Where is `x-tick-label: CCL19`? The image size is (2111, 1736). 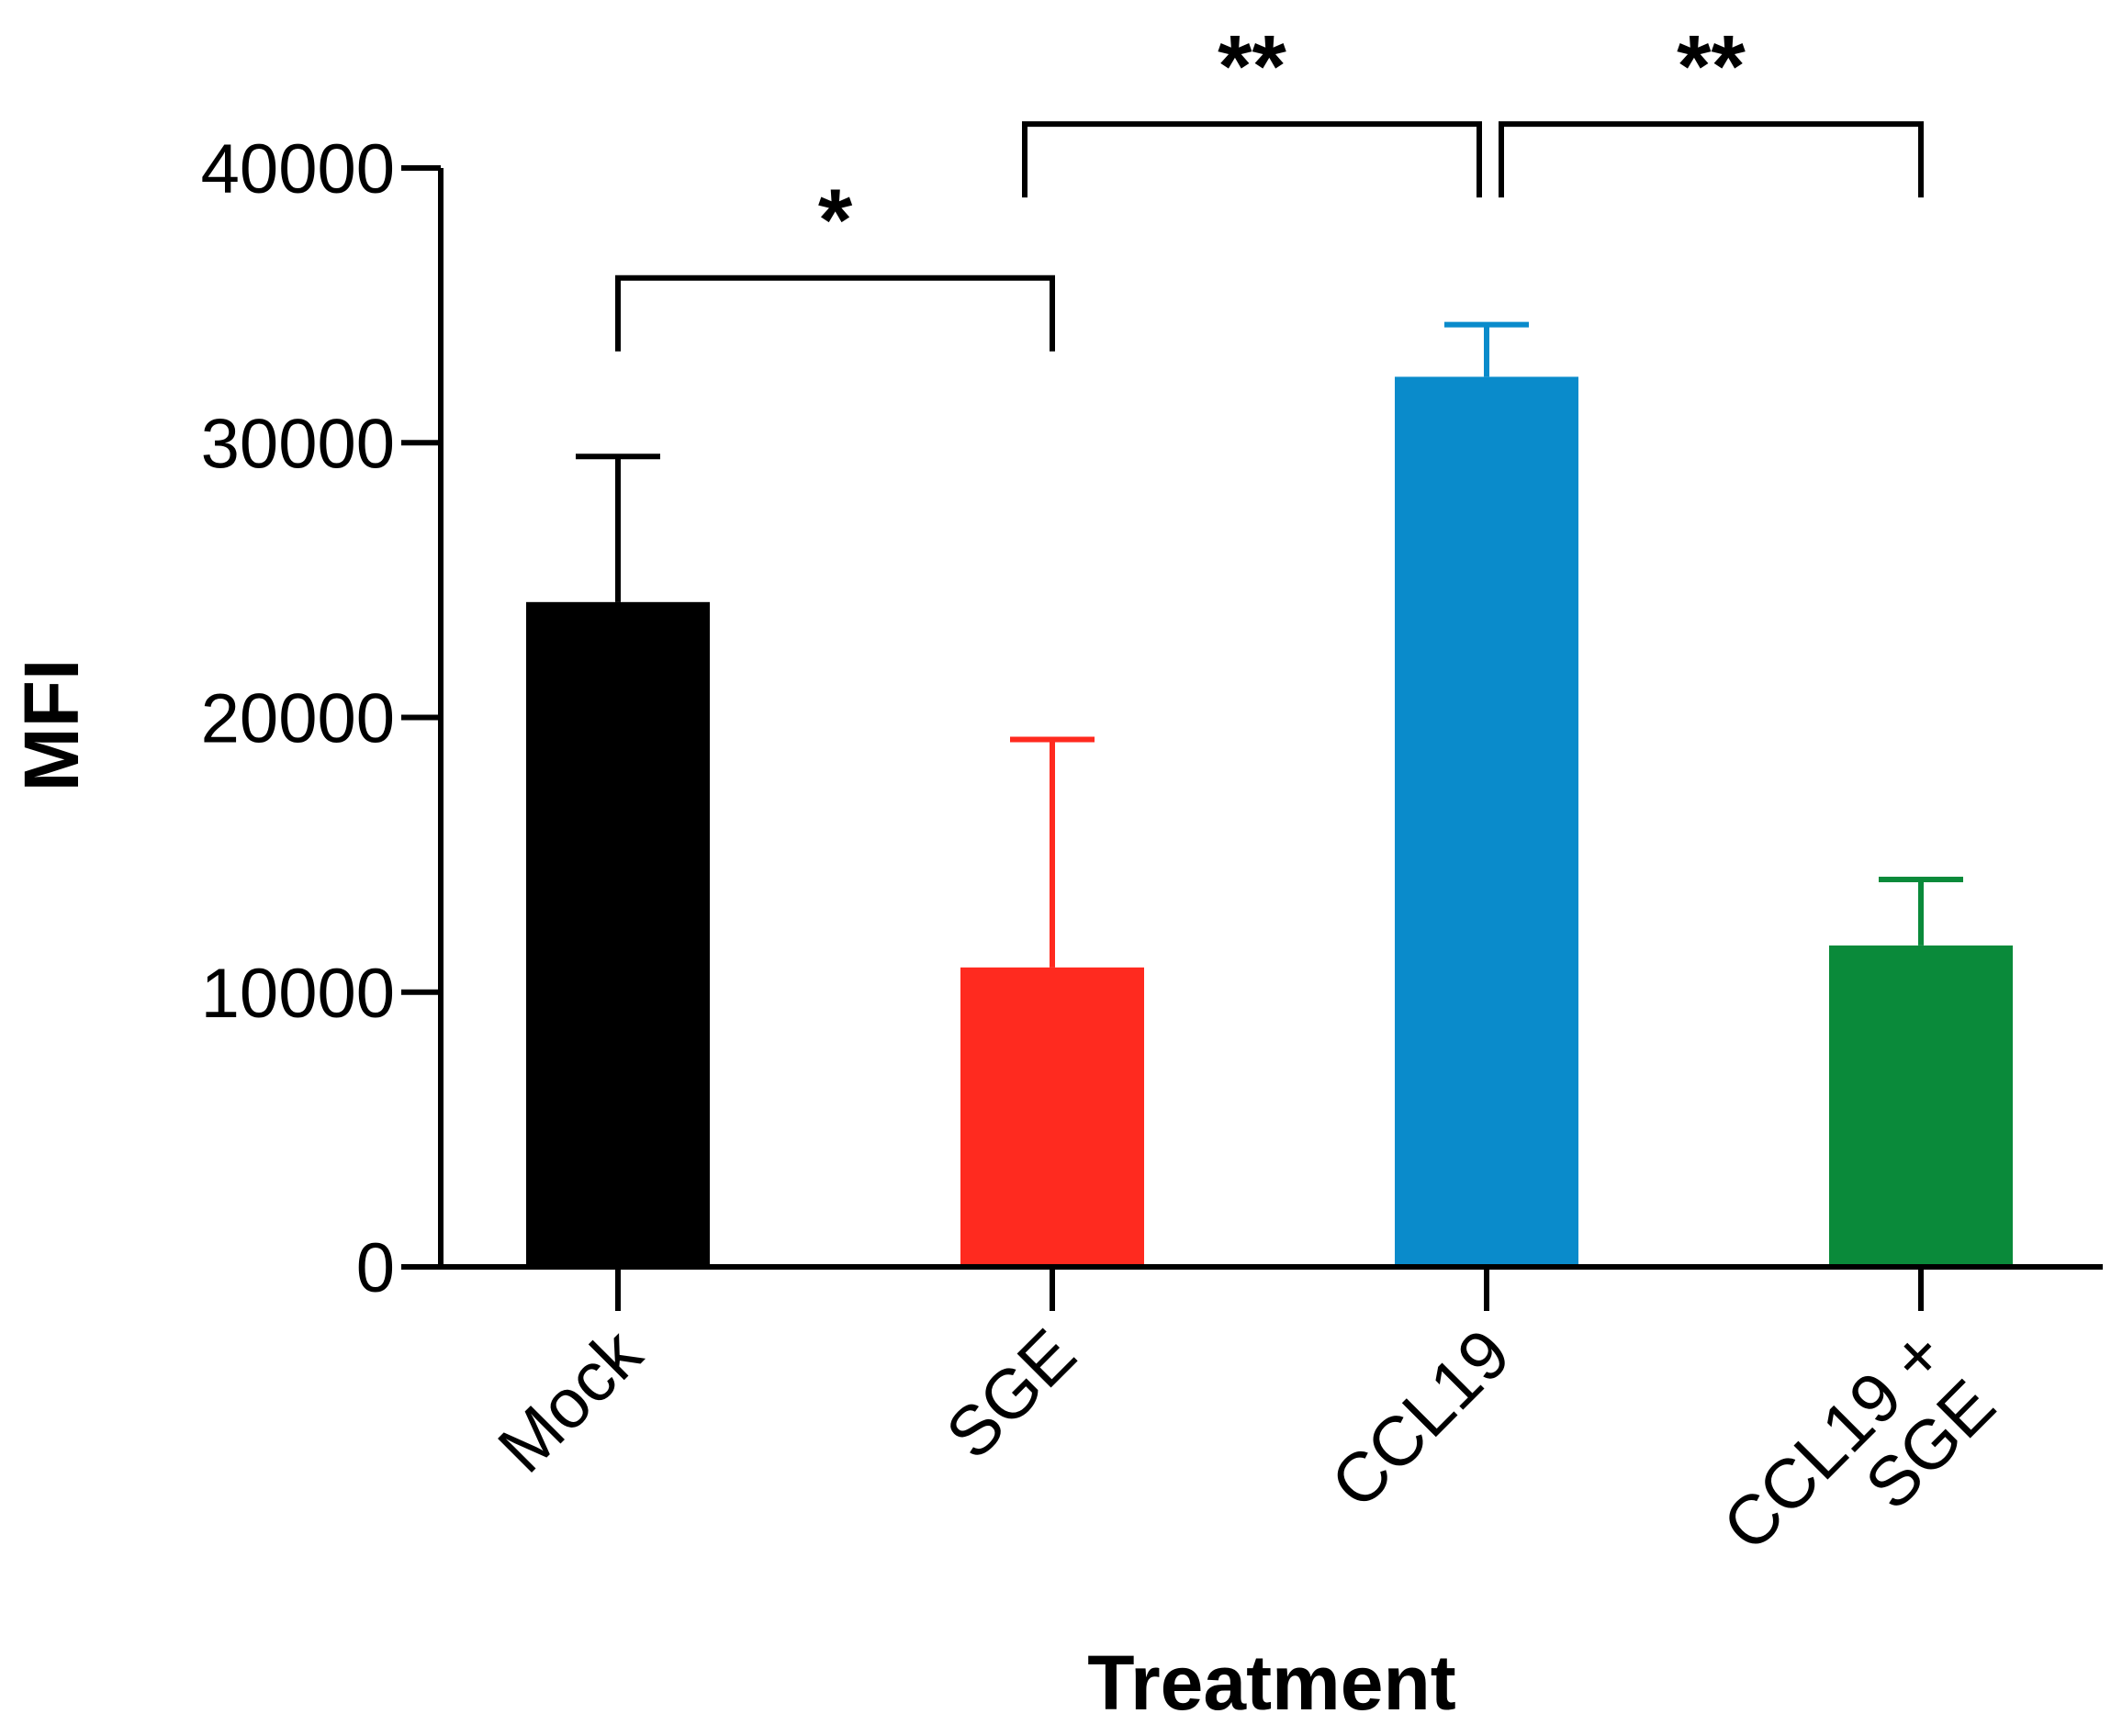
x-tick-label: CCL19 is located at coordinates (1421, 1419).